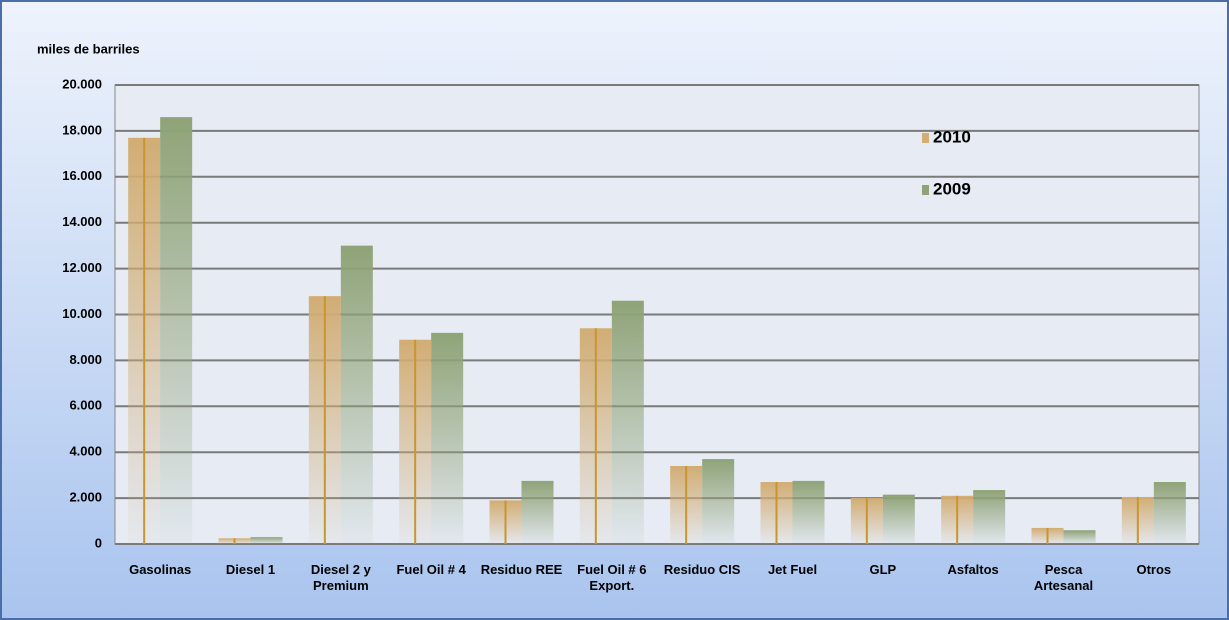  What do you see at coordinates (82, 267) in the screenshot?
I see `y-tick-label: 12.000` at bounding box center [82, 267].